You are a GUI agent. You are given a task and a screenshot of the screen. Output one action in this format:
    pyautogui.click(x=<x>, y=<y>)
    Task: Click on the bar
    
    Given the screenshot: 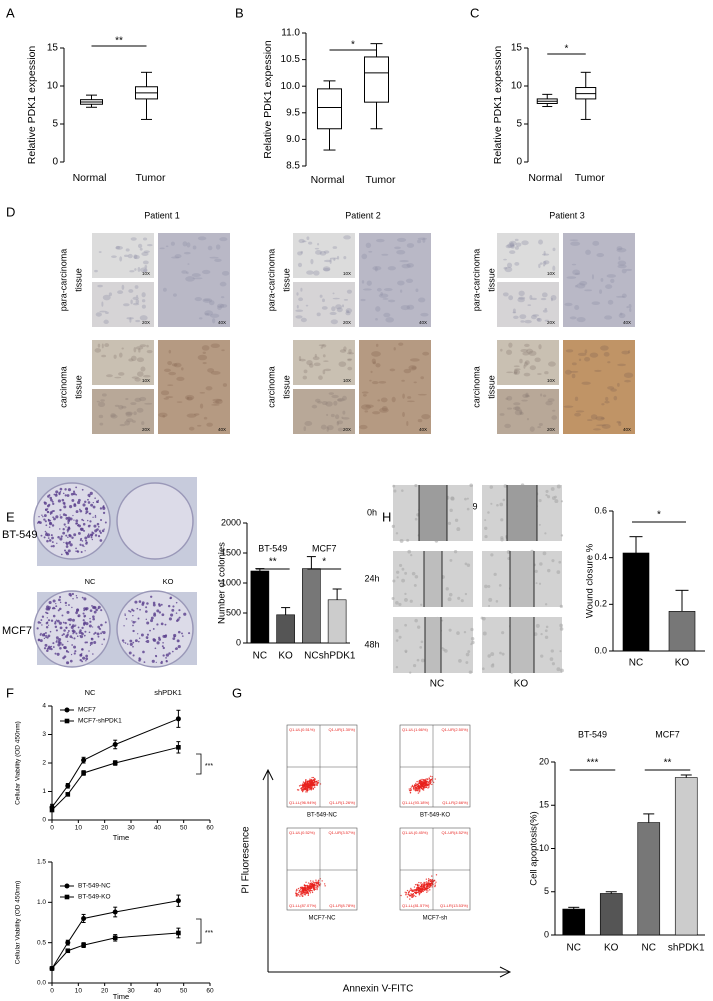 What is the action you would take?
    pyautogui.click(x=611, y=914)
    